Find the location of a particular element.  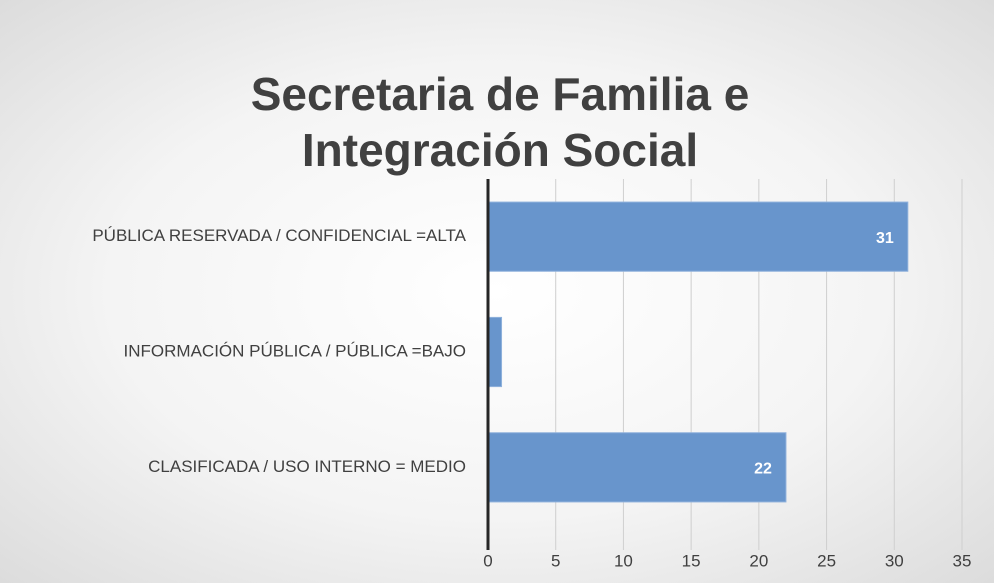

data-label: 31 is located at coordinates (885, 238).